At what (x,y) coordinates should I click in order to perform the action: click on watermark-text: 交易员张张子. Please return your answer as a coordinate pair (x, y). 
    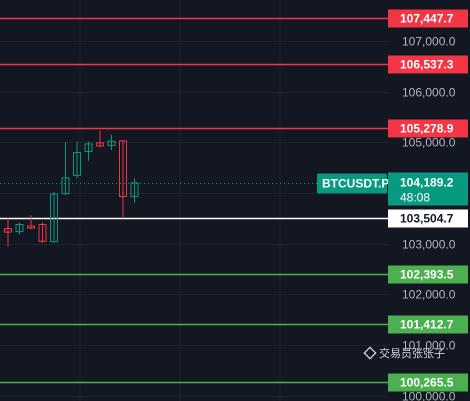
    Looking at the image, I should click on (412, 353).